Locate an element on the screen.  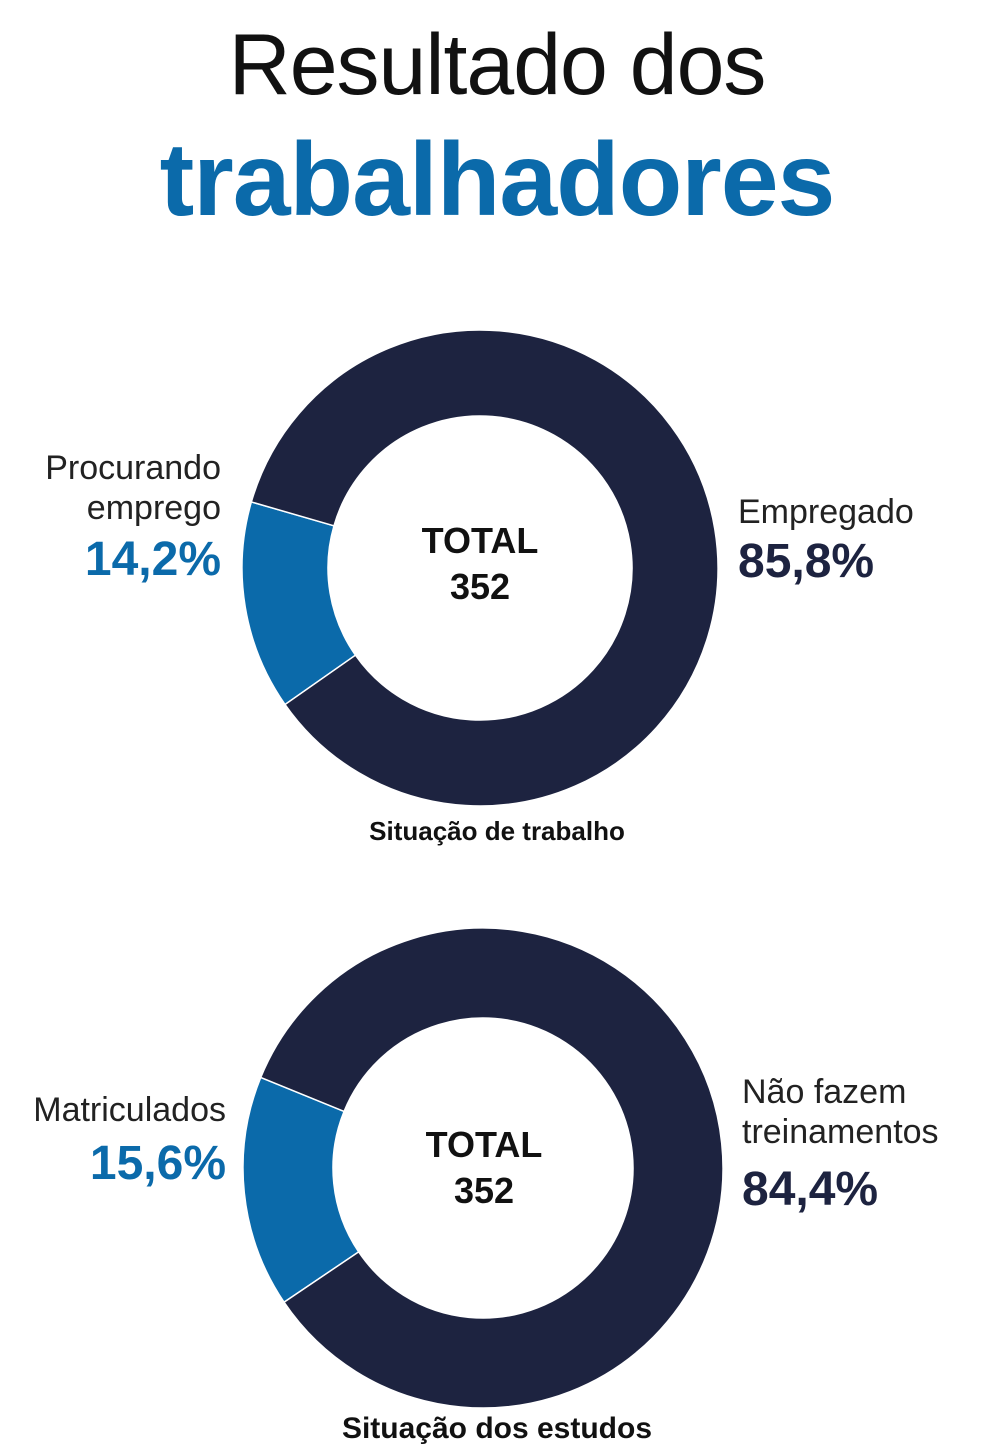
legend-label-line: treinamentos is located at coordinates (840, 1132).